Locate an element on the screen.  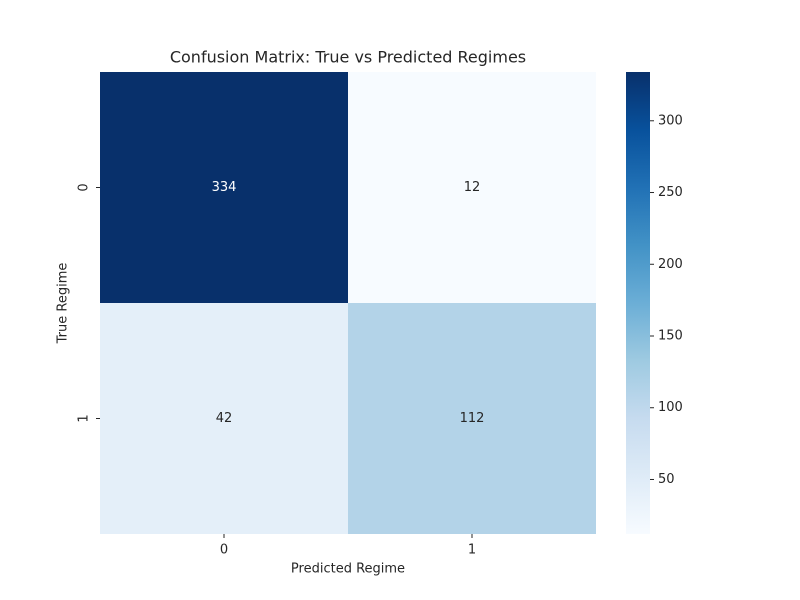
y-tick-label: 1 is located at coordinates (84, 418).